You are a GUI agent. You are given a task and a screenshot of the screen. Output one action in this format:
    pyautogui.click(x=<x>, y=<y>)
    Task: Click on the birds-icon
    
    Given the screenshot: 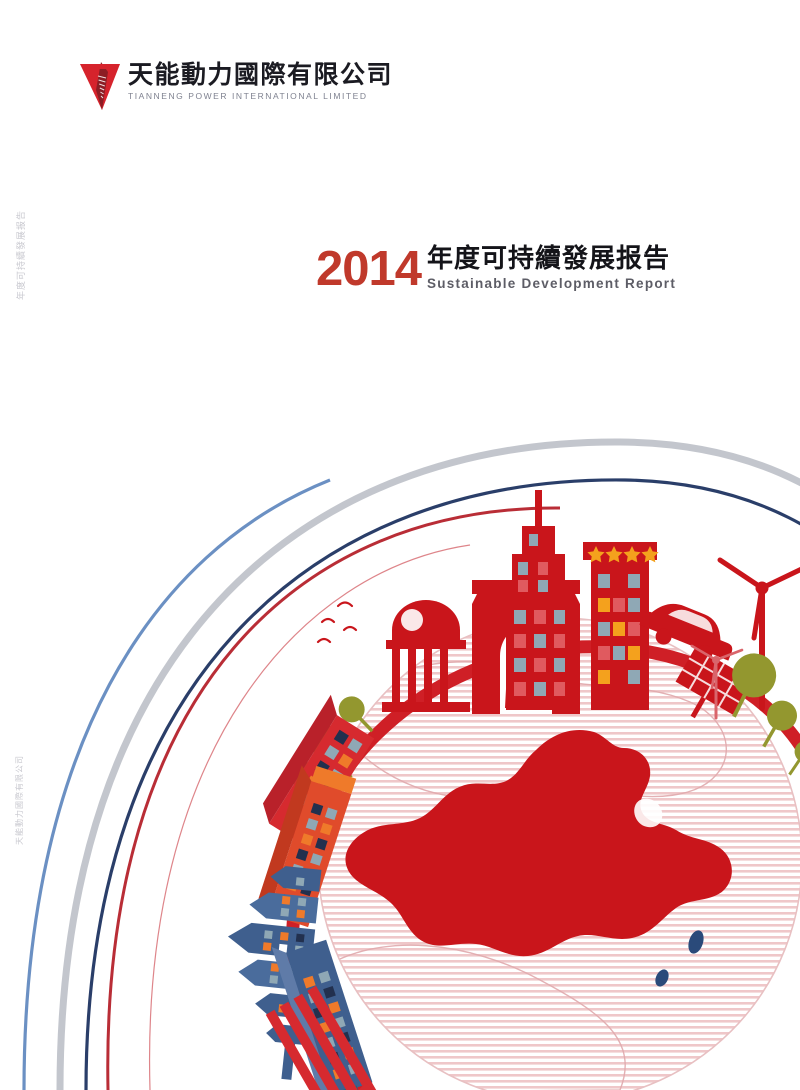 What is the action you would take?
    pyautogui.click(x=337, y=622)
    